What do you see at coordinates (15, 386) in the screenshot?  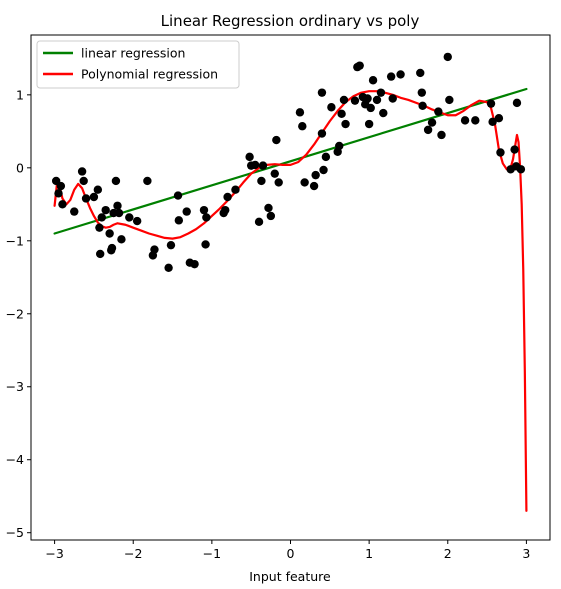 I see `y-tick-label: −3` at bounding box center [15, 386].